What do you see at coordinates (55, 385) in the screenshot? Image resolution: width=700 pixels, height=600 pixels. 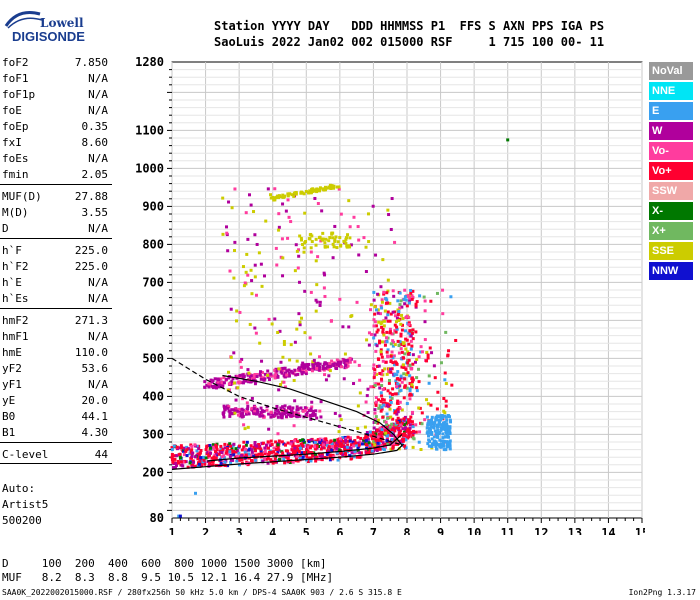 I see `param-row: yF1 N/A` at bounding box center [55, 385].